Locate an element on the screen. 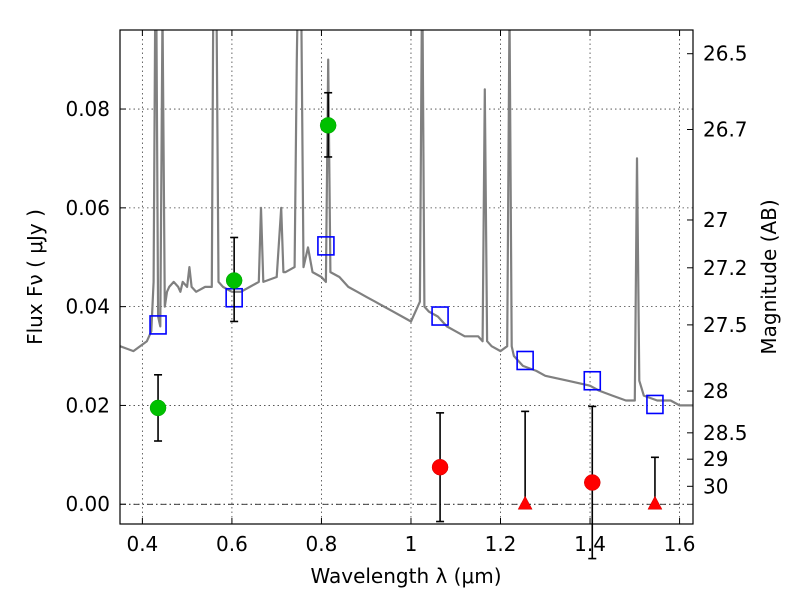  right-tick-label: 29 is located at coordinates (715, 459).